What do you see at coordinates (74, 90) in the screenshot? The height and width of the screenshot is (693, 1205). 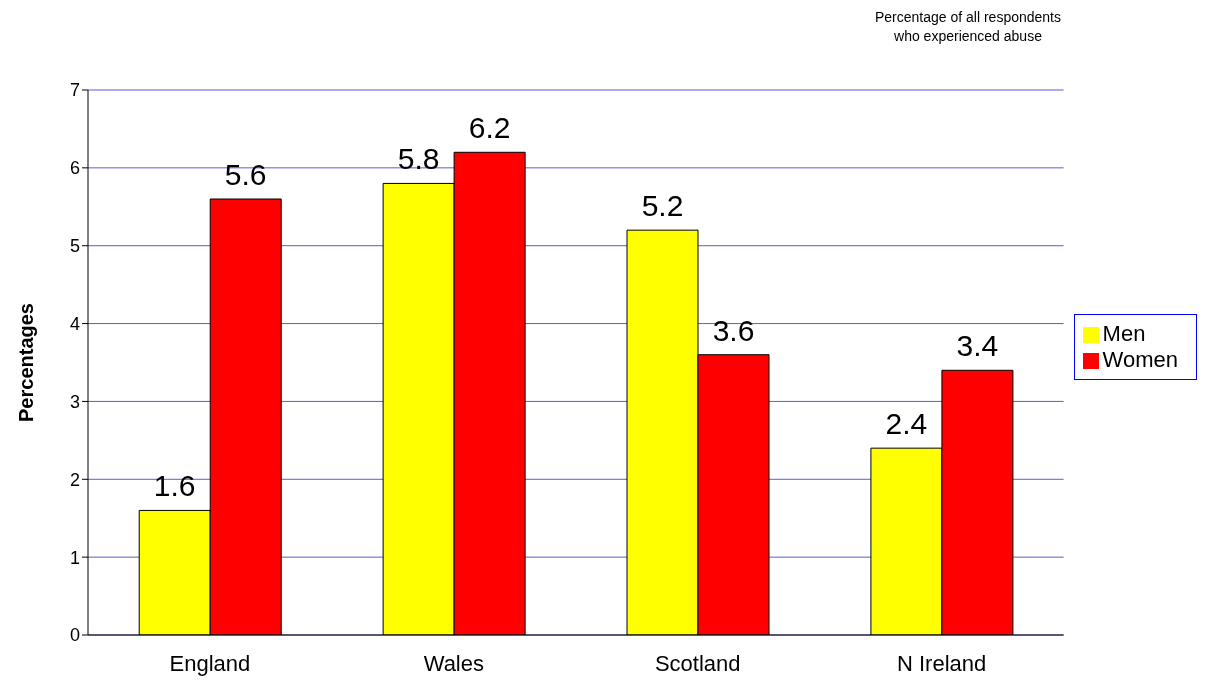 I see `y-tick-label: 7` at bounding box center [74, 90].